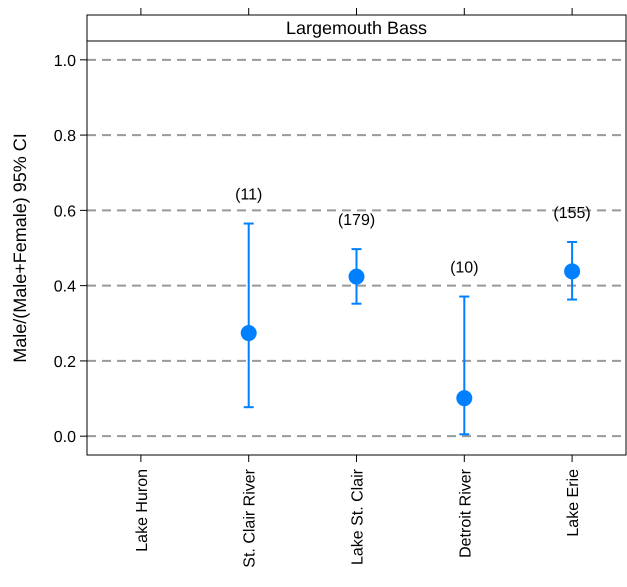 The width and height of the screenshot is (627, 587). What do you see at coordinates (572, 213) in the screenshot?
I see `annotation: (155)` at bounding box center [572, 213].